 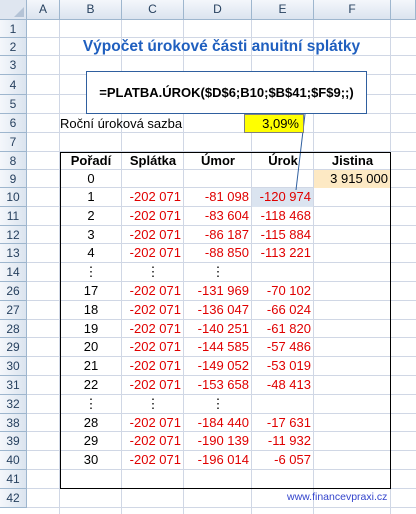 I want to click on row-header-11: 11, so click(x=13, y=216).